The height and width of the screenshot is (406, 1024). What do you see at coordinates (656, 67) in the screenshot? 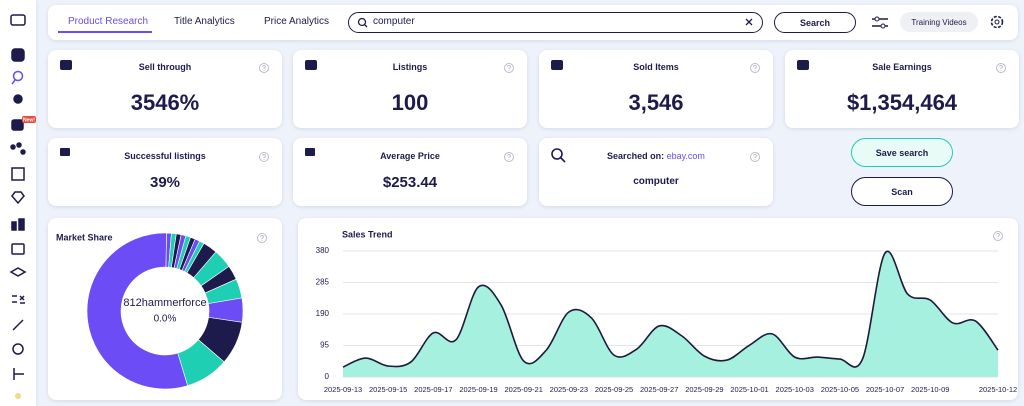
I see `card-title: Sold Items` at bounding box center [656, 67].